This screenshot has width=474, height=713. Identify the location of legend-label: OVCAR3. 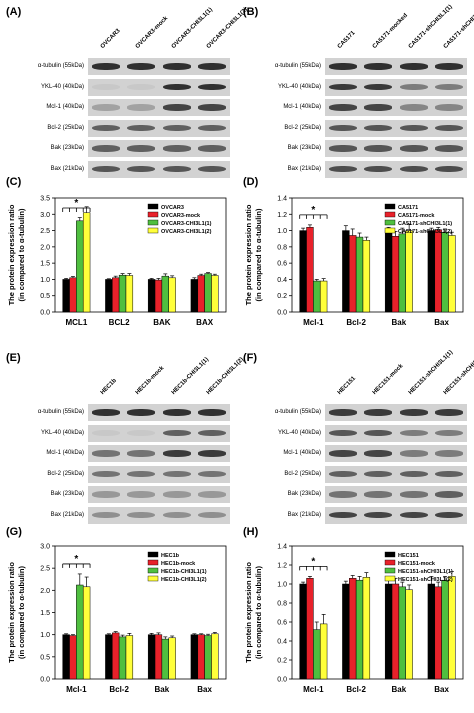
(172, 208).